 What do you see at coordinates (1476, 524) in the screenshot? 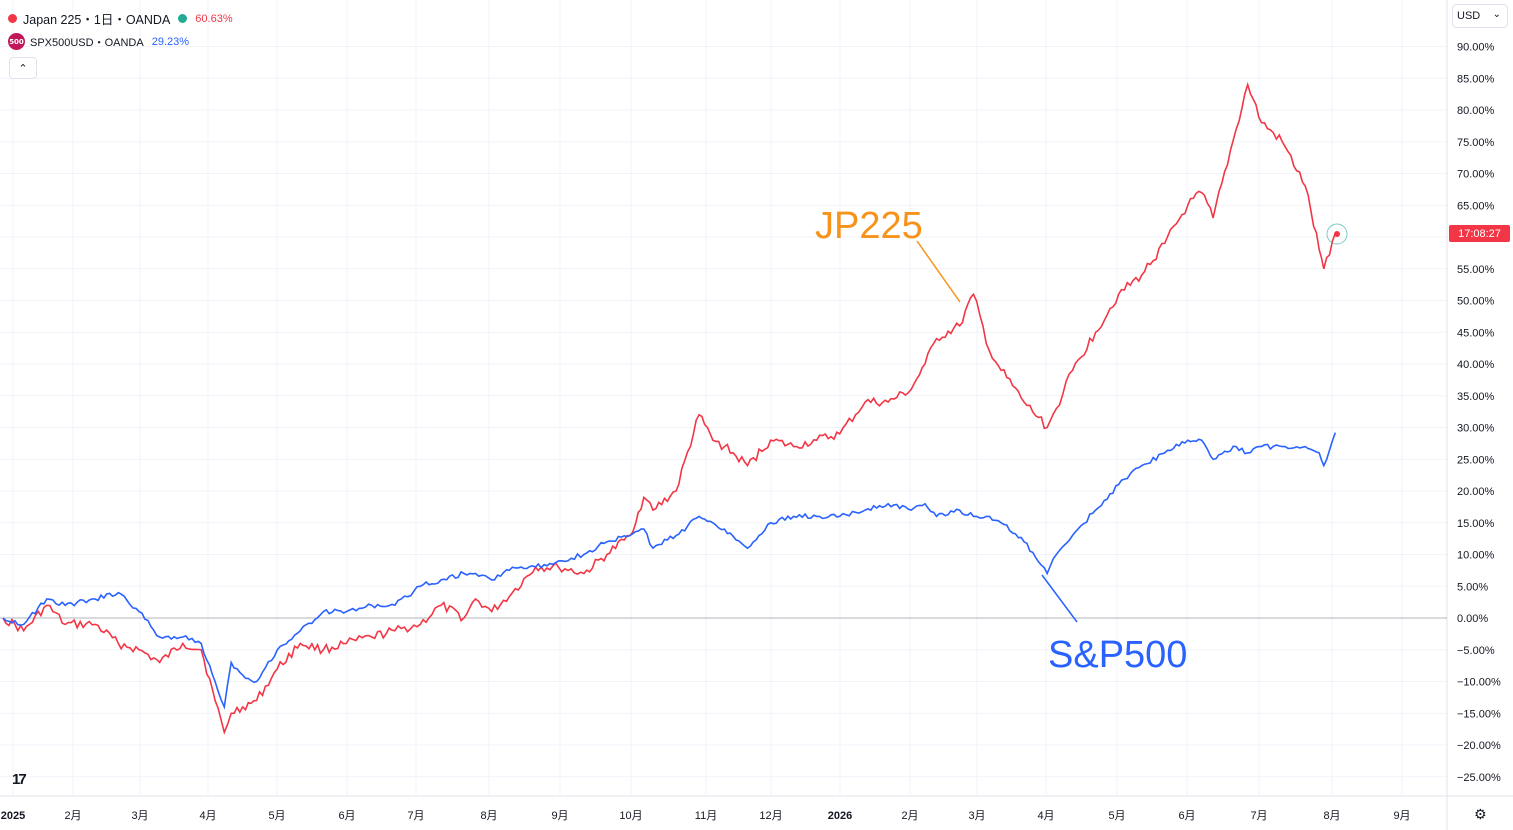
I see `y-tick-label: 15.00%` at bounding box center [1476, 524].